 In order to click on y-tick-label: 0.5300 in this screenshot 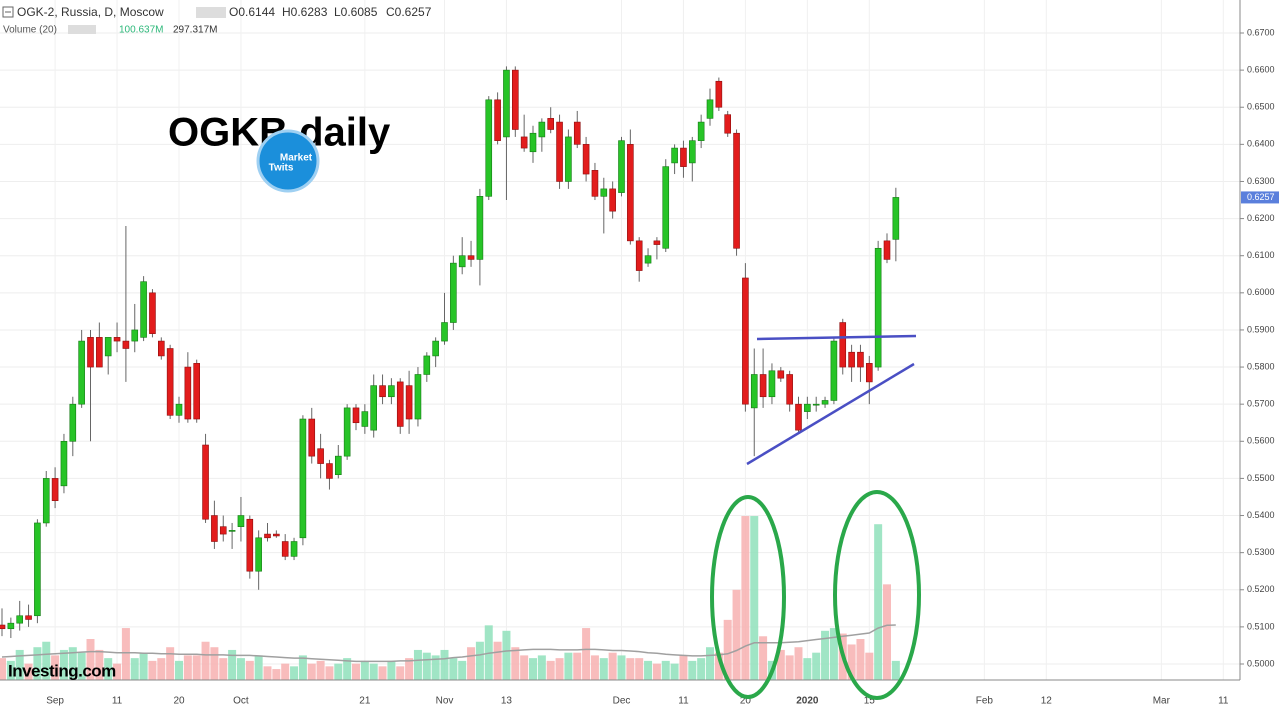, I will do `click(1261, 552)`.